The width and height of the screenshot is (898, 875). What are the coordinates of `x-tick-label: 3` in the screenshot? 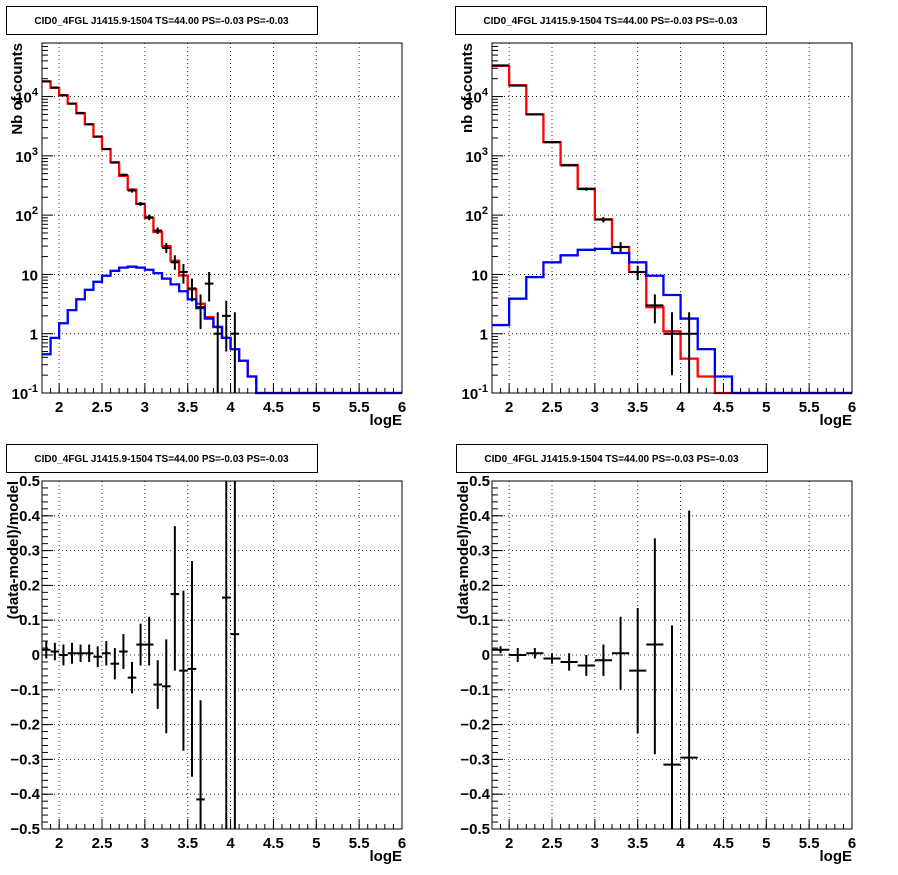 It's located at (145, 407).